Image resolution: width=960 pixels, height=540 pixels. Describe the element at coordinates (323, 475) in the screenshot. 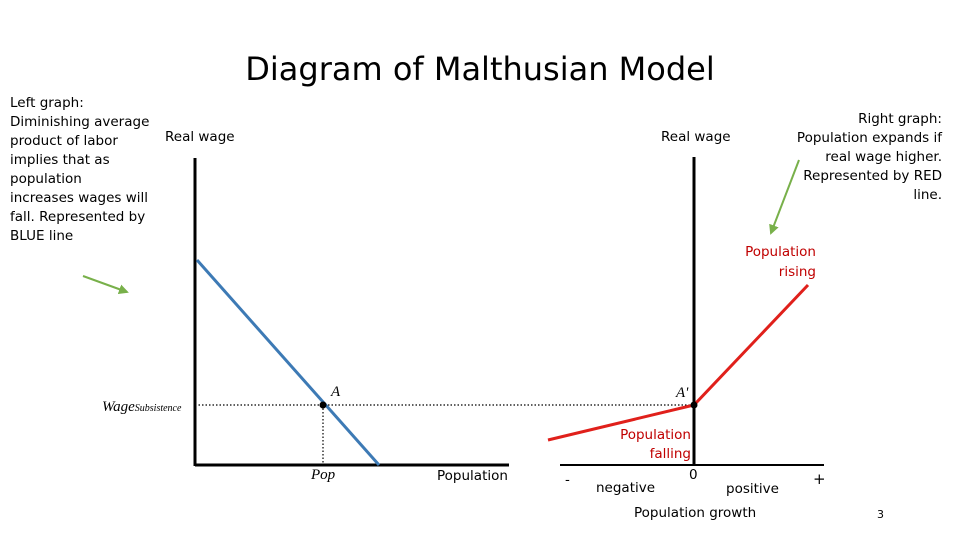

I see `pop-marker-label: Pop` at that location.